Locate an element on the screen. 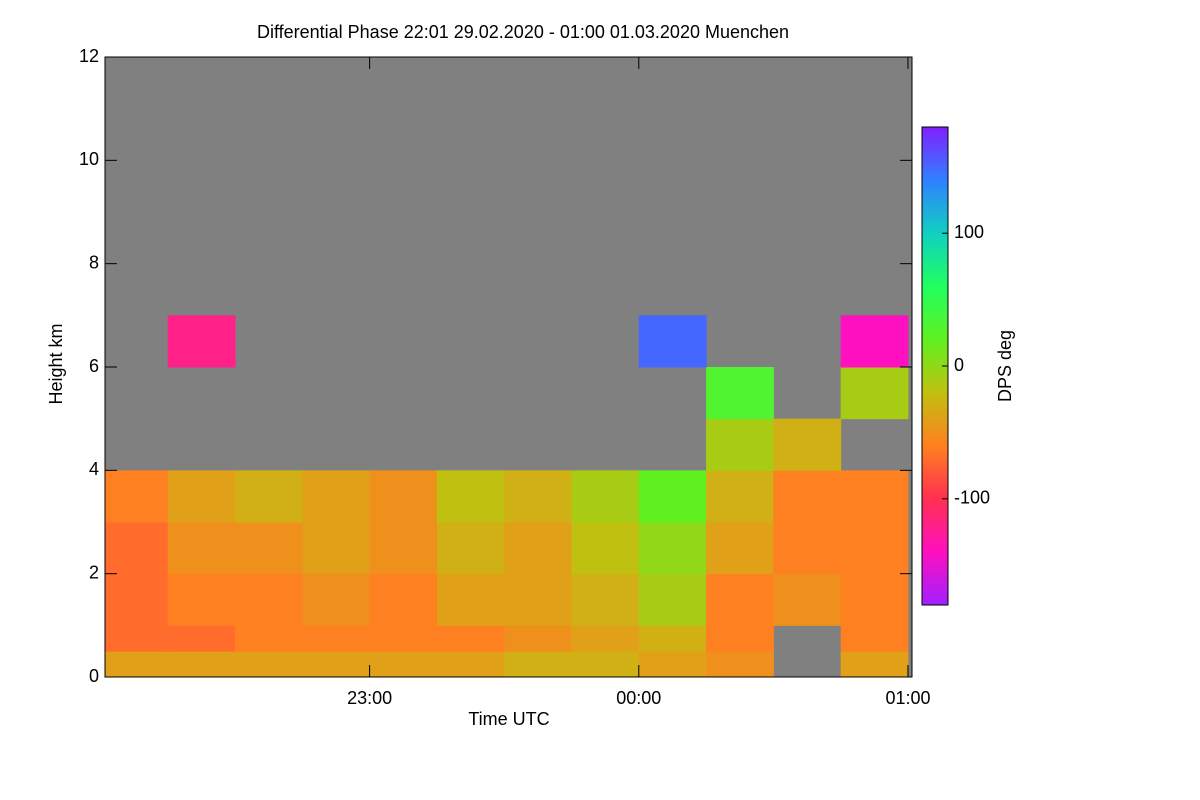 The width and height of the screenshot is (1200, 800). colorbar-tick-label: 0 is located at coordinates (959, 365).